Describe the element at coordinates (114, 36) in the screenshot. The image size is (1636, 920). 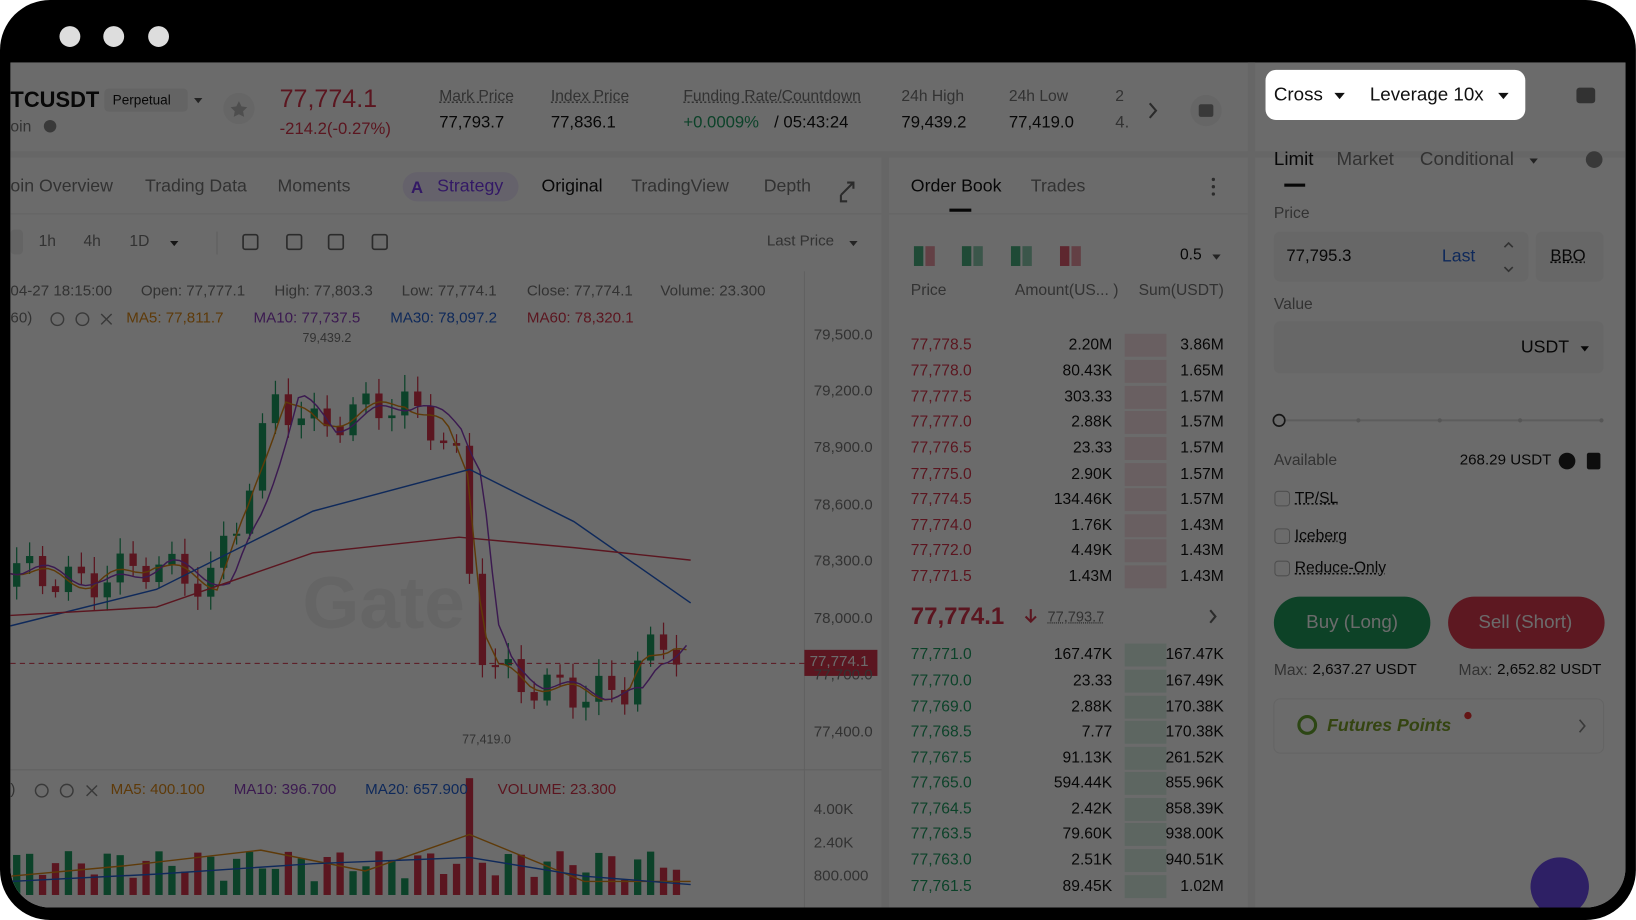
I see `window-controls` at that location.